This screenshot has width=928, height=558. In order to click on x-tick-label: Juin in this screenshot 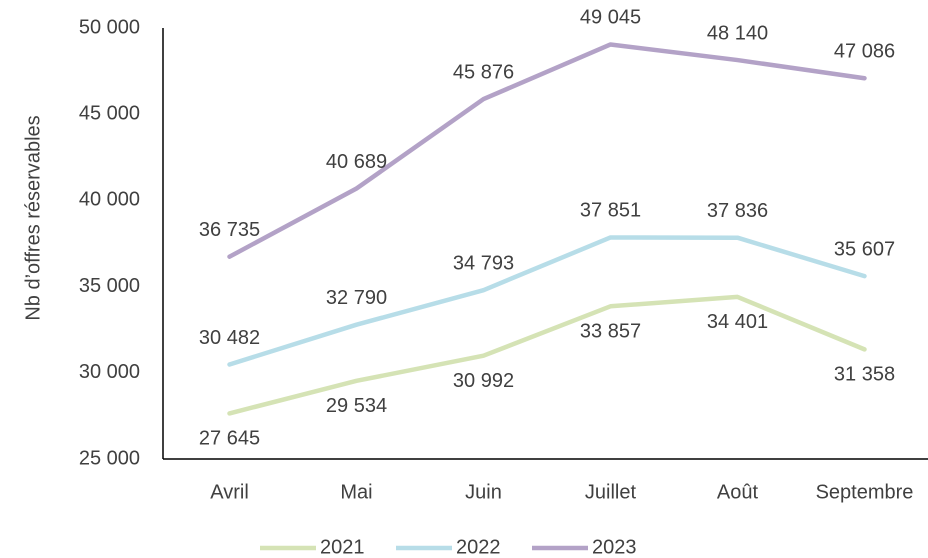, I will do `click(483, 492)`.